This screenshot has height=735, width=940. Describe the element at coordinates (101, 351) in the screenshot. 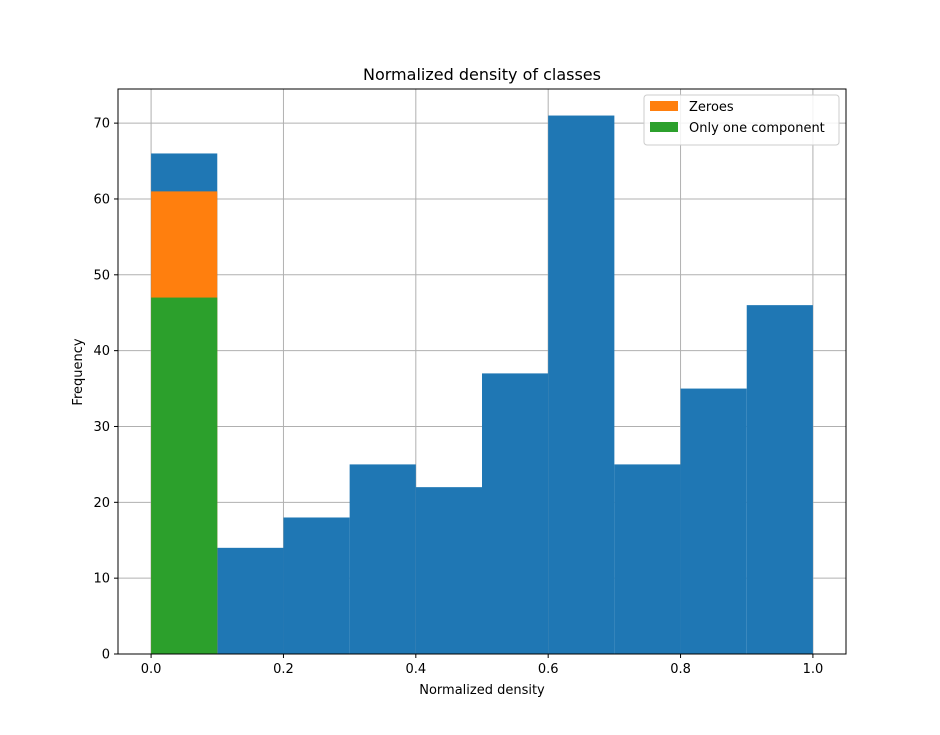

I see `y-tick-label: 40` at that location.